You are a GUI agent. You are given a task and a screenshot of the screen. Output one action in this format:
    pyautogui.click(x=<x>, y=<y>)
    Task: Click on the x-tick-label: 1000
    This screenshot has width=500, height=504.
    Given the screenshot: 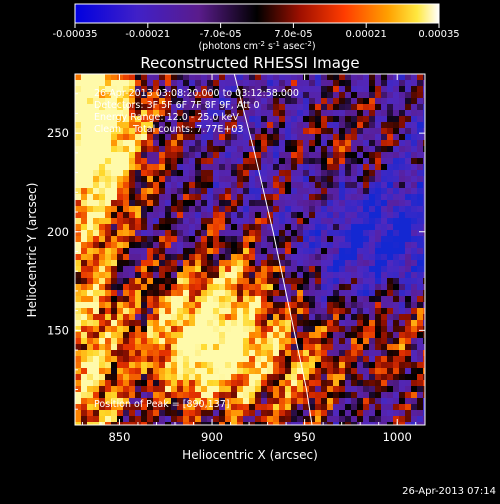 What is the action you would take?
    pyautogui.click(x=397, y=437)
    